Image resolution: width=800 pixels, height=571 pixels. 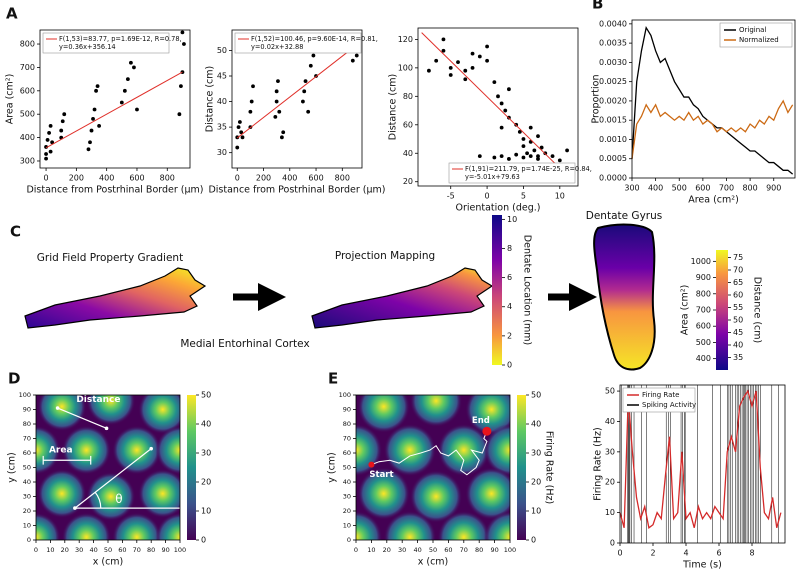 What do you see at coordinates (703, 358) in the screenshot?
I see `colorbar-tick-label: 400` at bounding box center [703, 358].